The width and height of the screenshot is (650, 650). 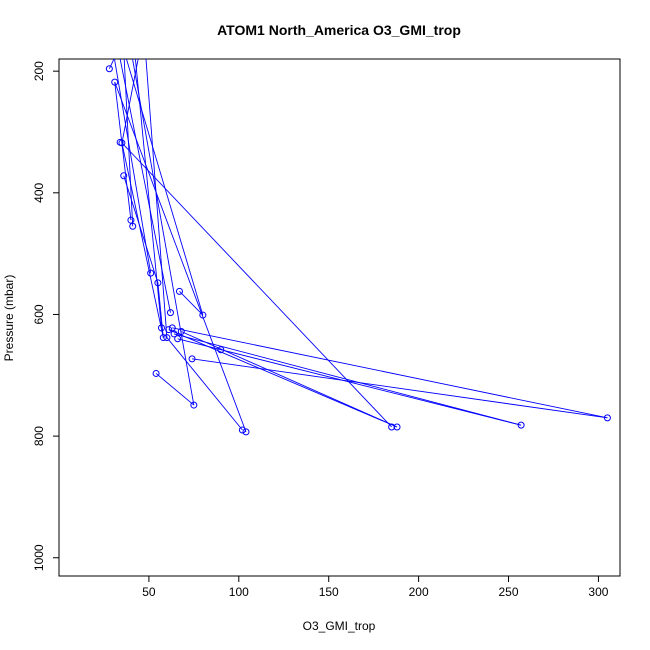 I want to click on y-tick-label: 800, so click(x=39, y=436).